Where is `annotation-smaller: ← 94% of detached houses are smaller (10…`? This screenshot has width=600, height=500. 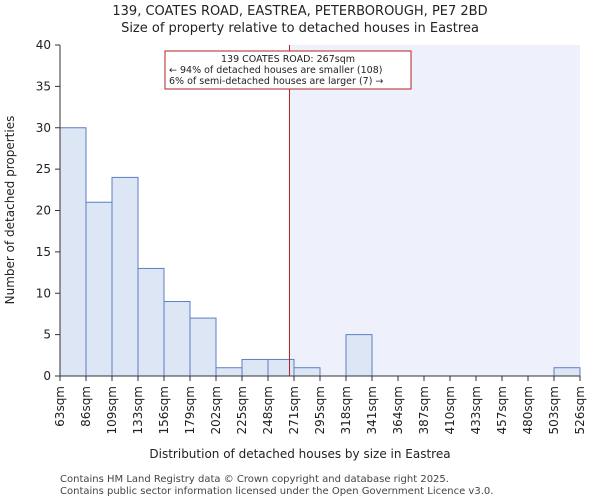
annotation-smaller: ← 94% of detached houses are smaller (10… is located at coordinates (275, 70).